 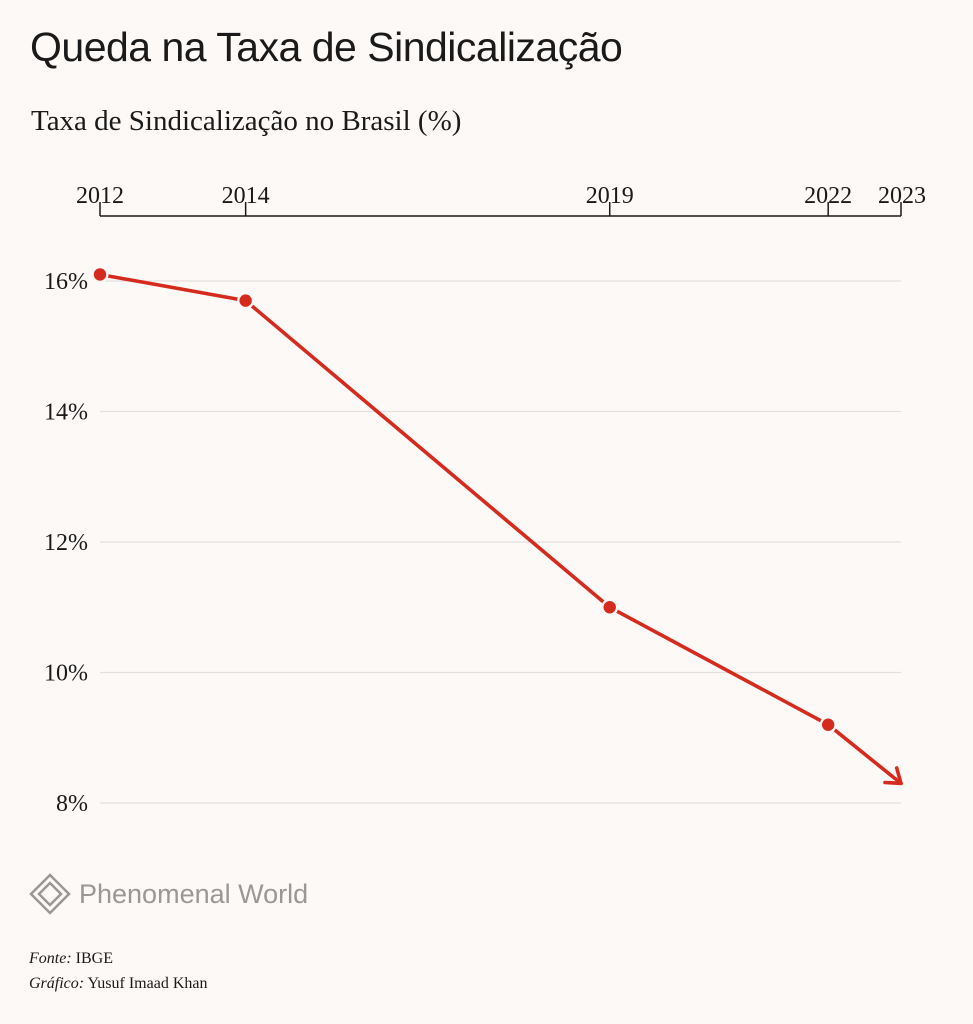 What do you see at coordinates (118, 958) in the screenshot?
I see `source-line: Fonte: IBGE` at bounding box center [118, 958].